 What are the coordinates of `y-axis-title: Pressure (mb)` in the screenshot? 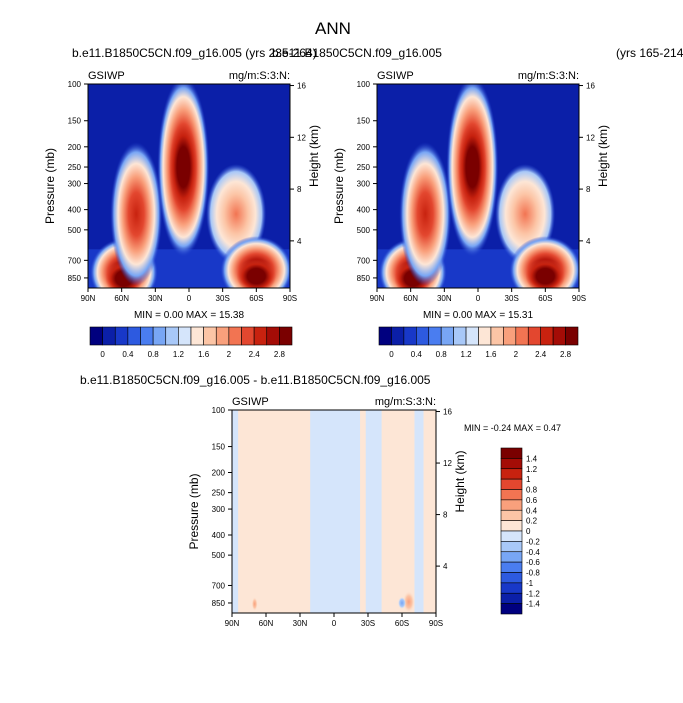 It's located at (339, 186).